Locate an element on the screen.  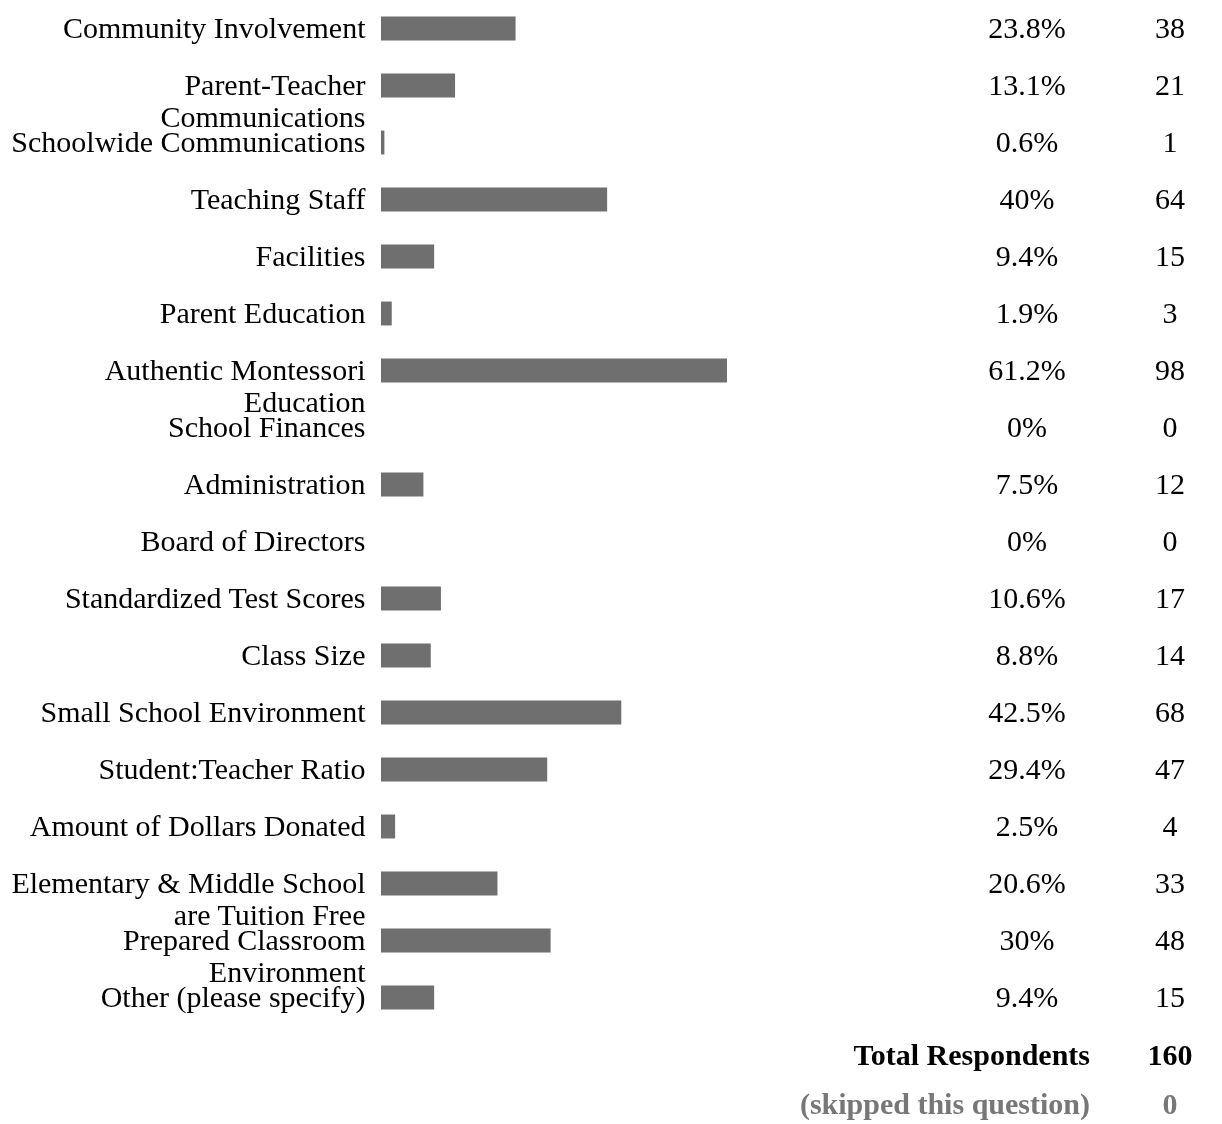
y-tick-label: Parent Education is located at coordinates (262, 312).